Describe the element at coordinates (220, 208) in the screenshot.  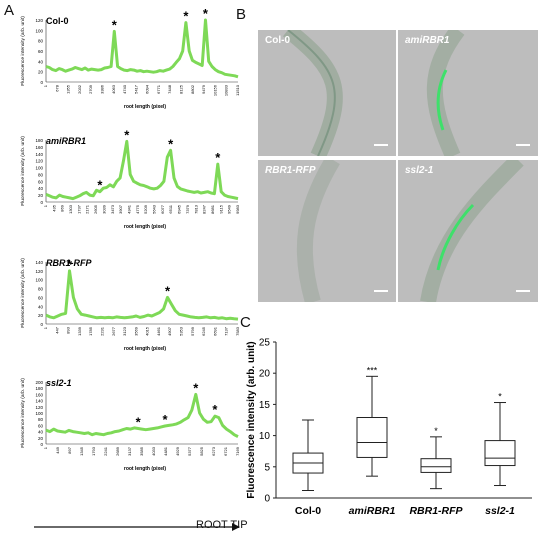
I see `x-tick-label: 9115` at that location.